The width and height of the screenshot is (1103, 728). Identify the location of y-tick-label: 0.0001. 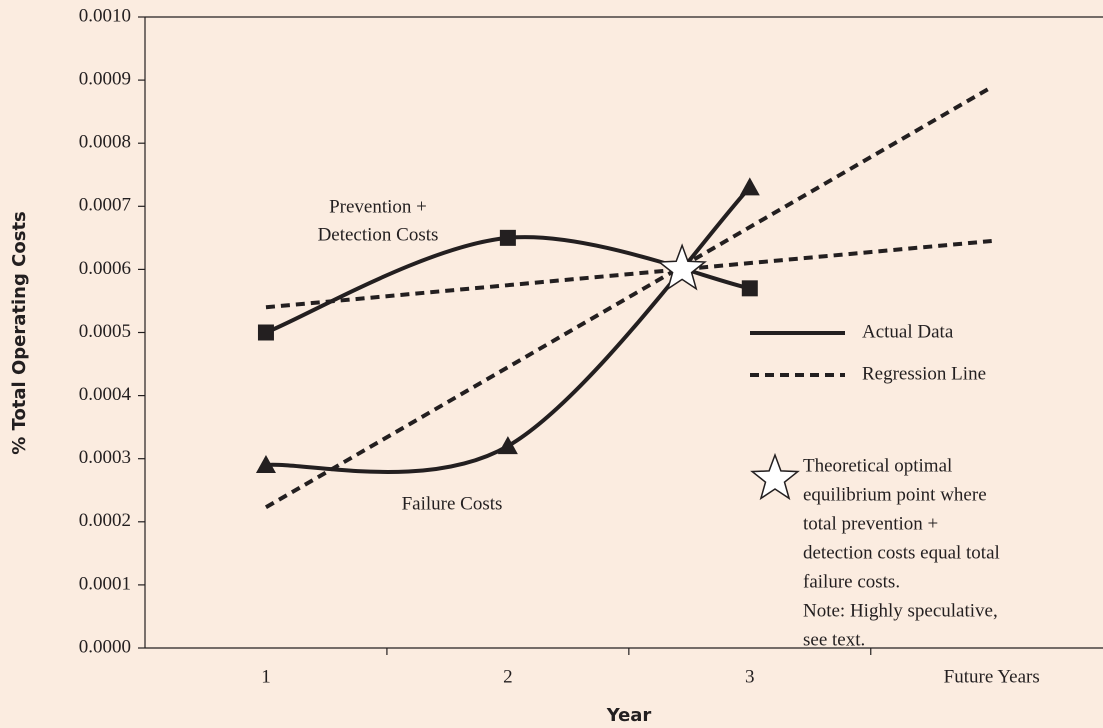
(105, 583).